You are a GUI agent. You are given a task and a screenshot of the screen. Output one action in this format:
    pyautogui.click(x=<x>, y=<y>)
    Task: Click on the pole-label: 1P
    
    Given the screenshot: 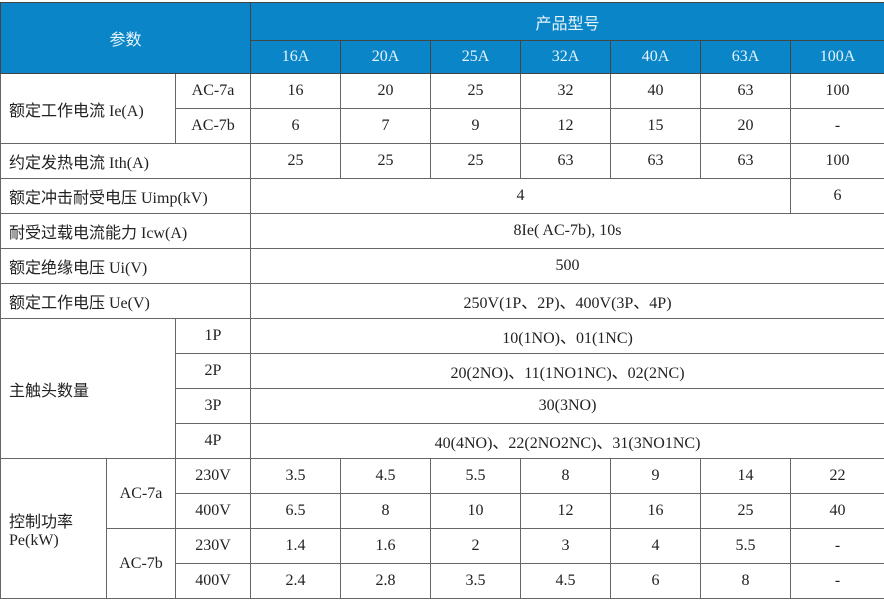 What is the action you would take?
    pyautogui.click(x=213, y=336)
    